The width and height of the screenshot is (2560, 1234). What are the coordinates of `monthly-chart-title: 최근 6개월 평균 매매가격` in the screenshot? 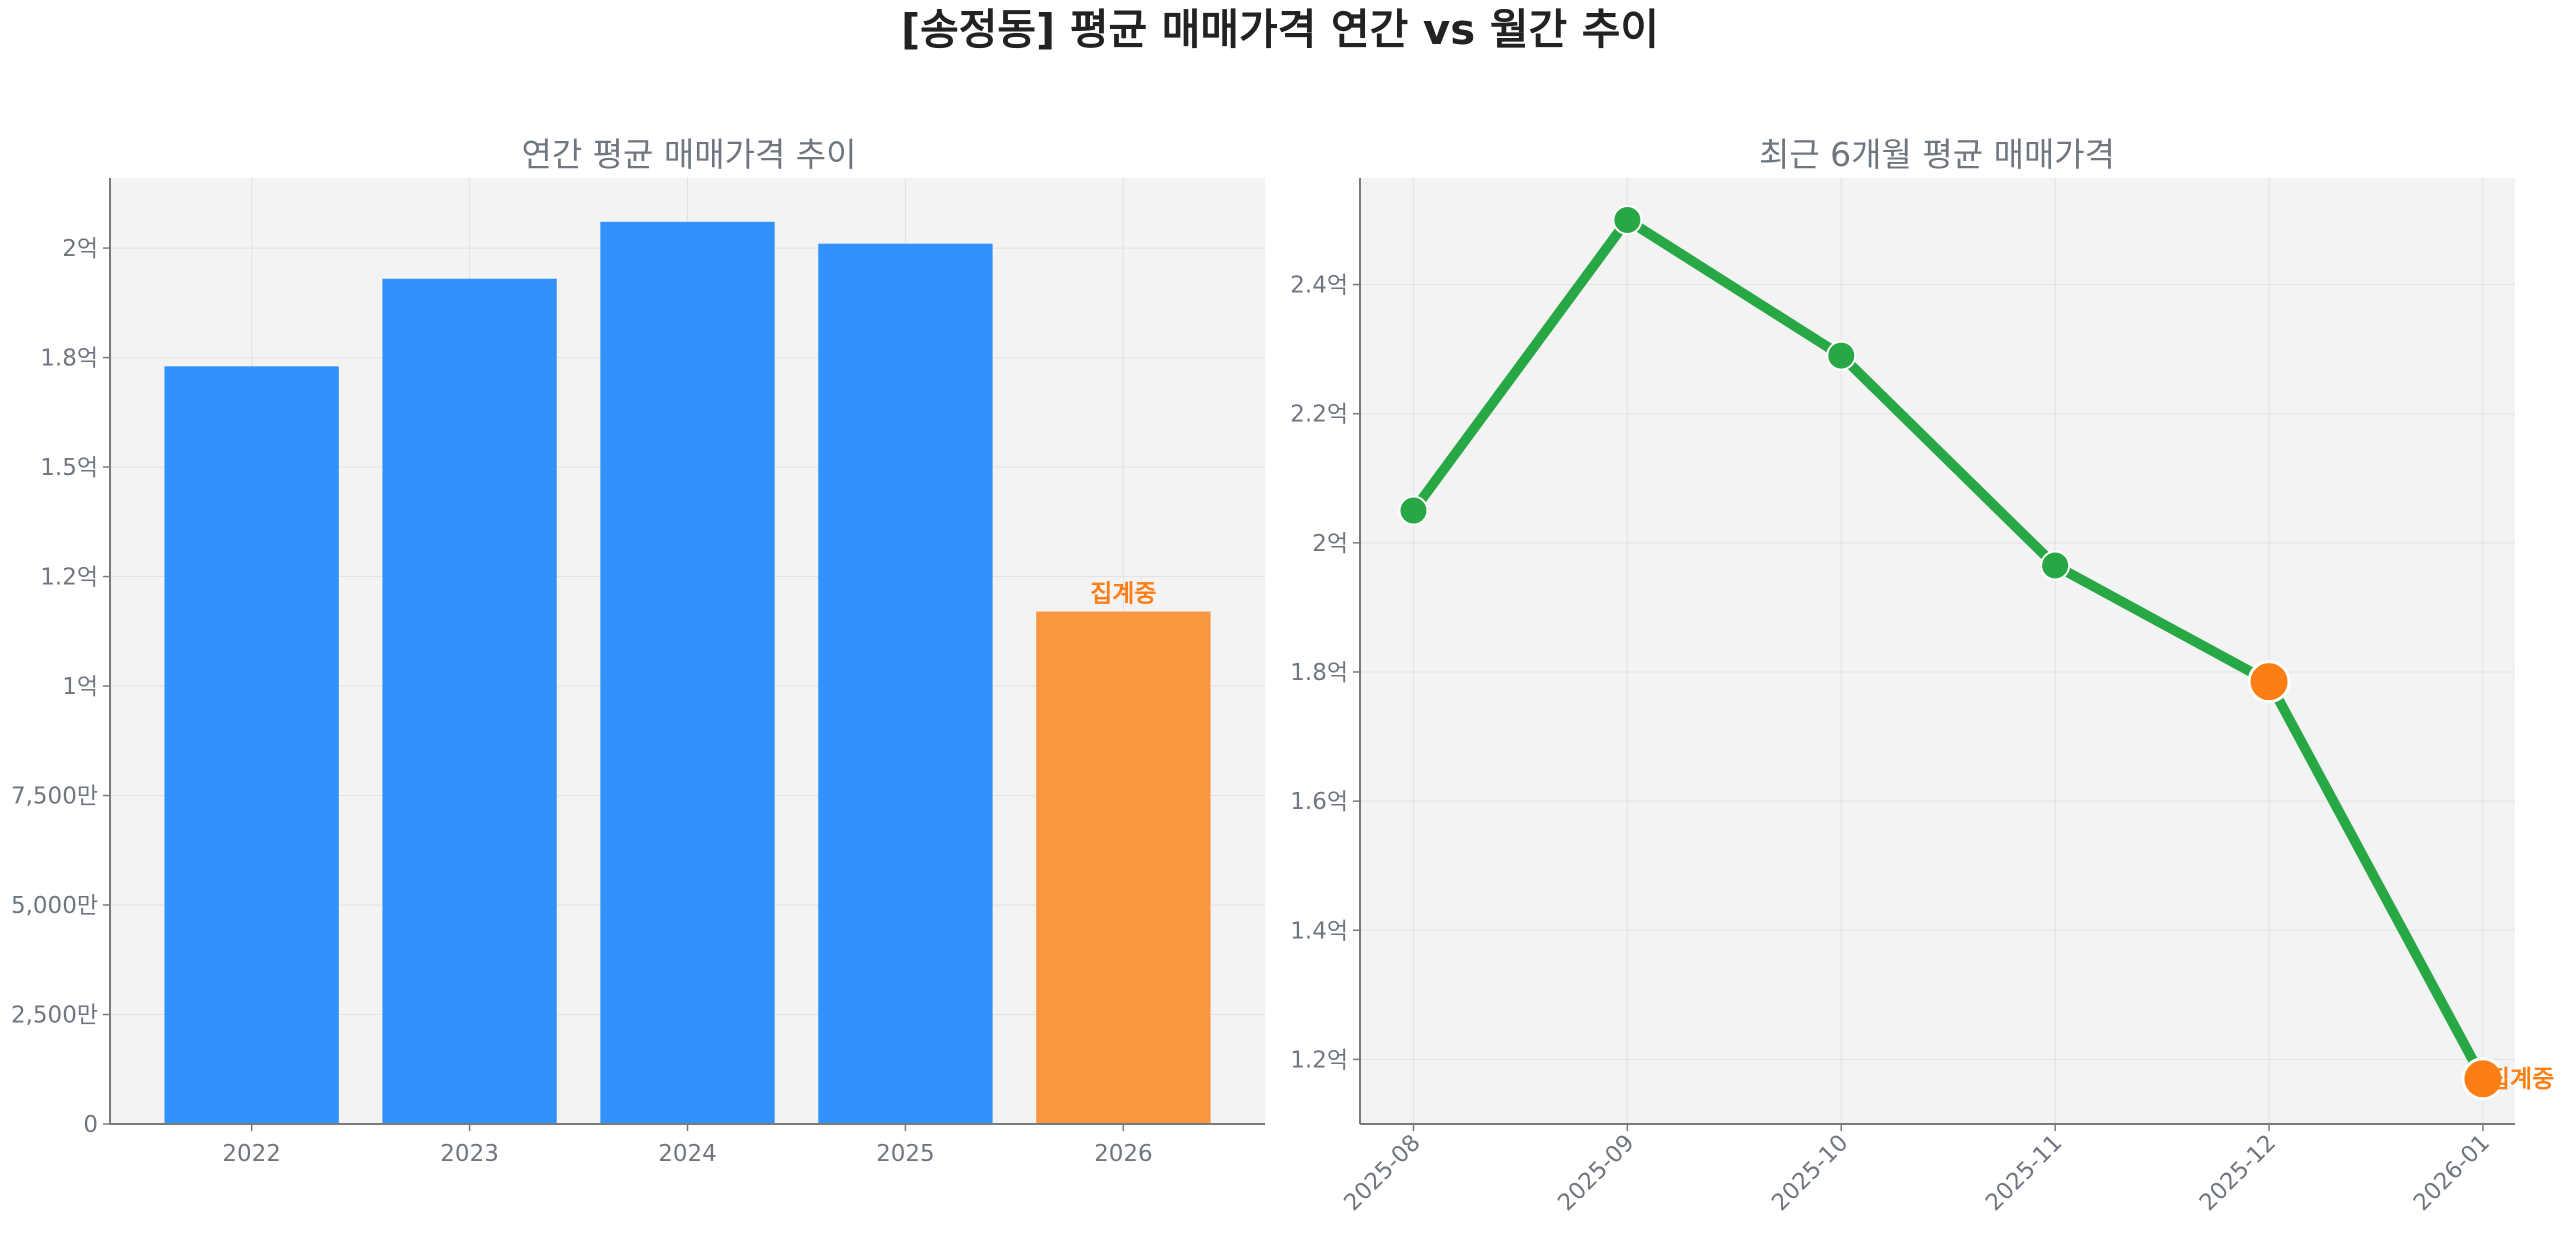 It's located at (1937, 154).